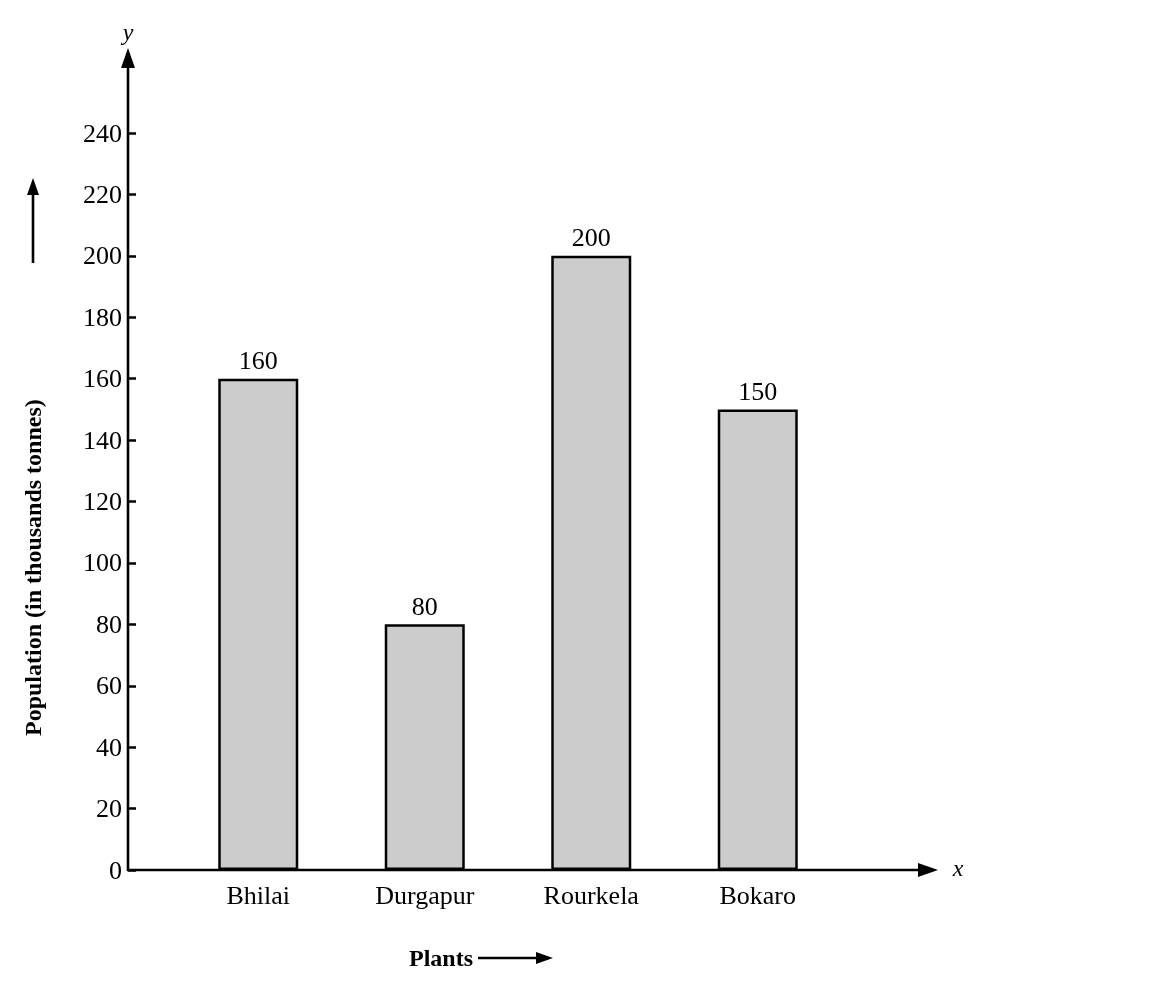 The height and width of the screenshot is (996, 1159). I want to click on data-label: 150, so click(758, 391).